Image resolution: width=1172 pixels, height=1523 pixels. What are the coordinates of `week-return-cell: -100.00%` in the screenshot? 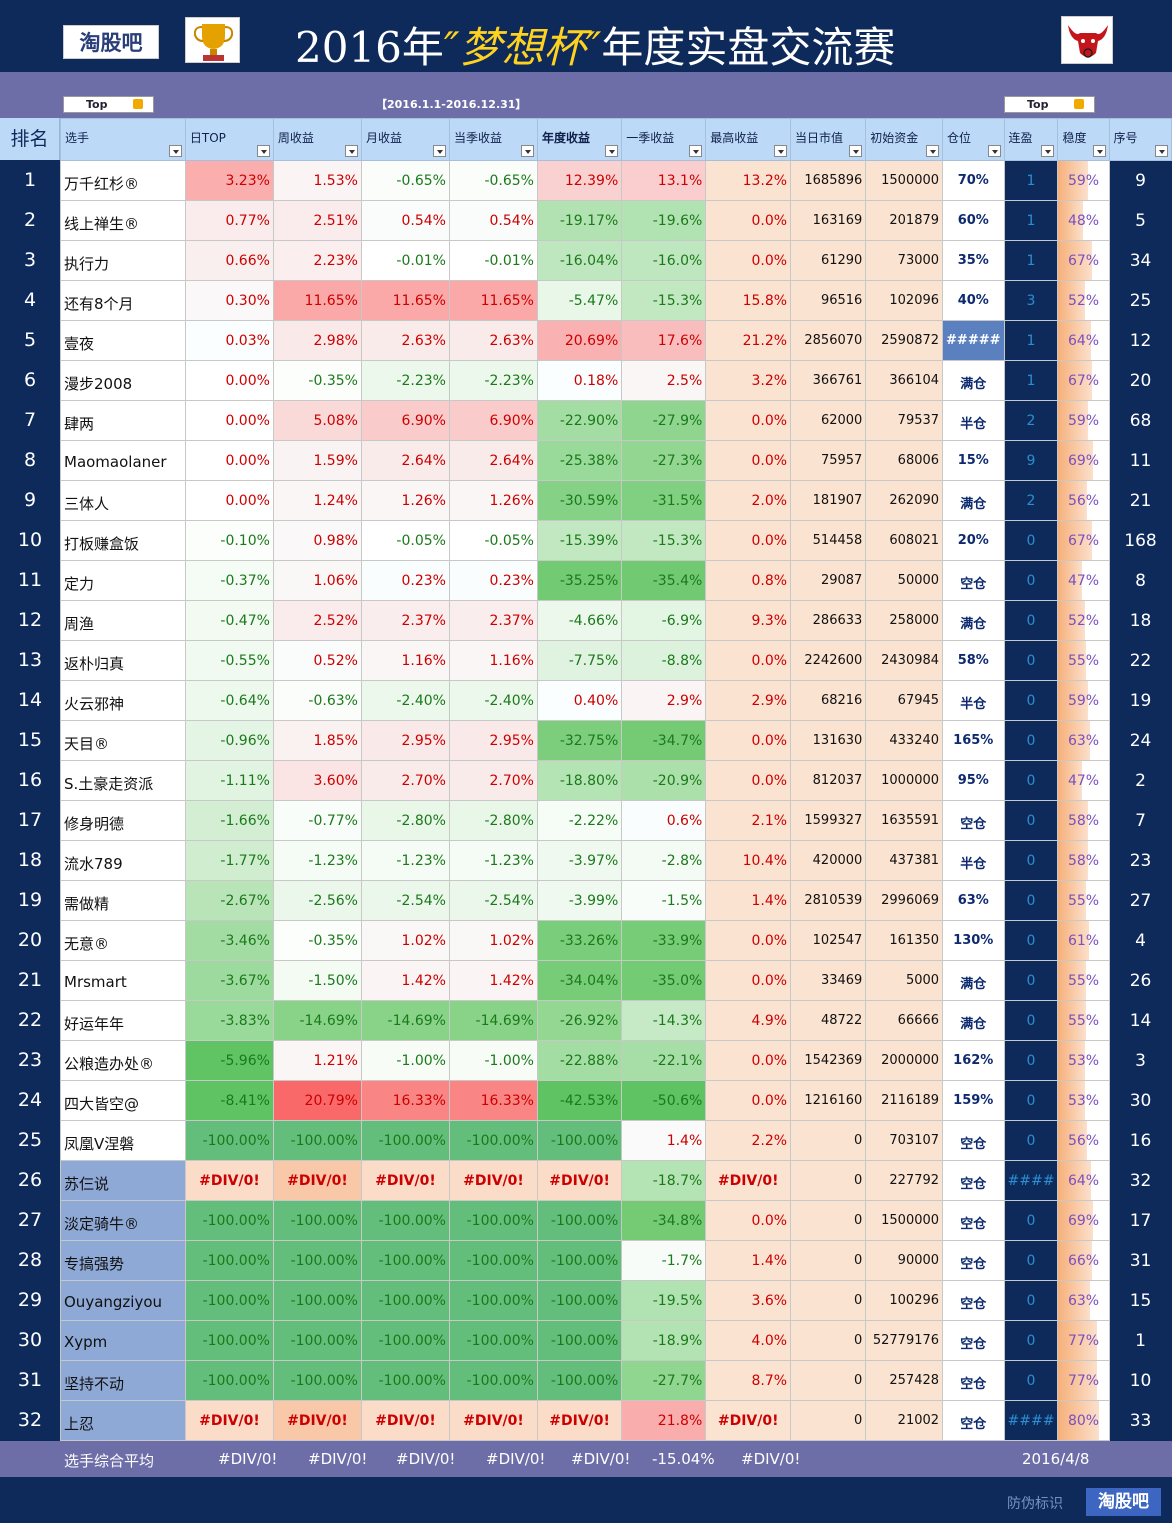 It's located at (317, 1220).